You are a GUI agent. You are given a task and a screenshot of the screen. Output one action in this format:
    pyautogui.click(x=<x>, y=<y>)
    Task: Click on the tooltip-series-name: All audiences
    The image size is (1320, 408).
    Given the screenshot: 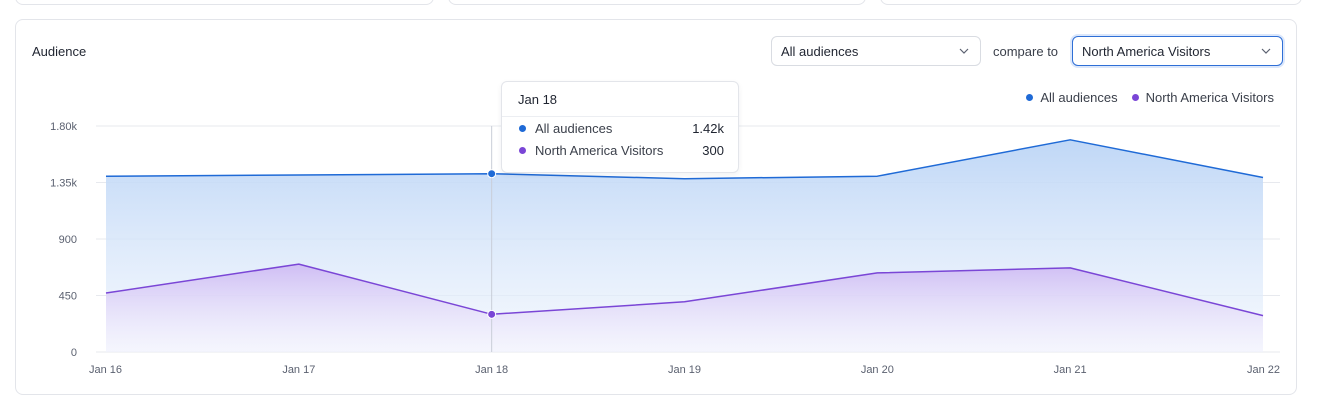 What is the action you would take?
    pyautogui.click(x=574, y=128)
    